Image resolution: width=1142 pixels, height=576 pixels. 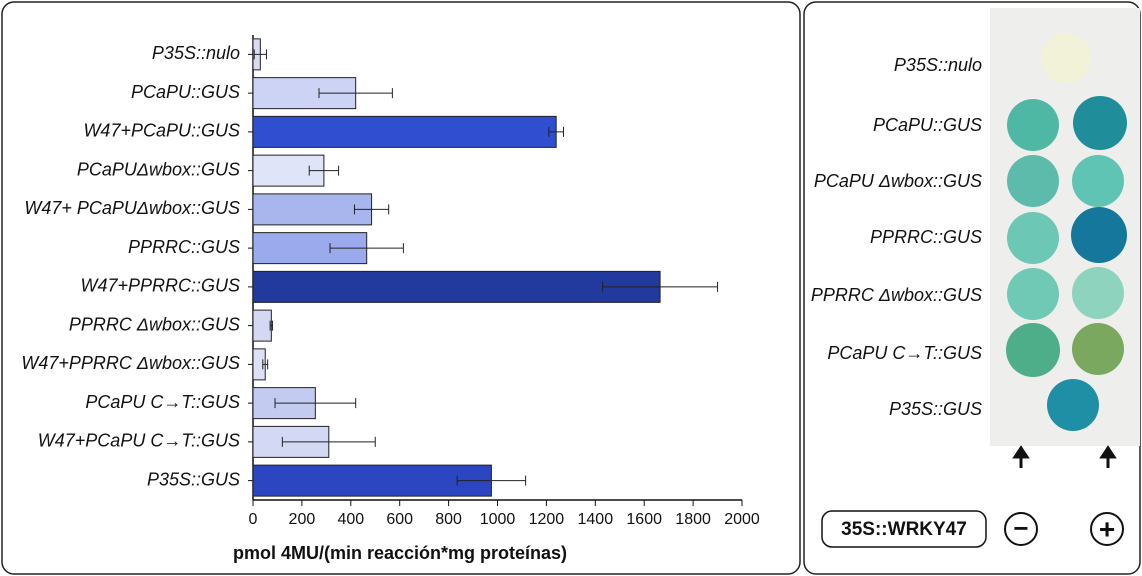 I want to click on minus-sign: −, so click(x=1020, y=528).